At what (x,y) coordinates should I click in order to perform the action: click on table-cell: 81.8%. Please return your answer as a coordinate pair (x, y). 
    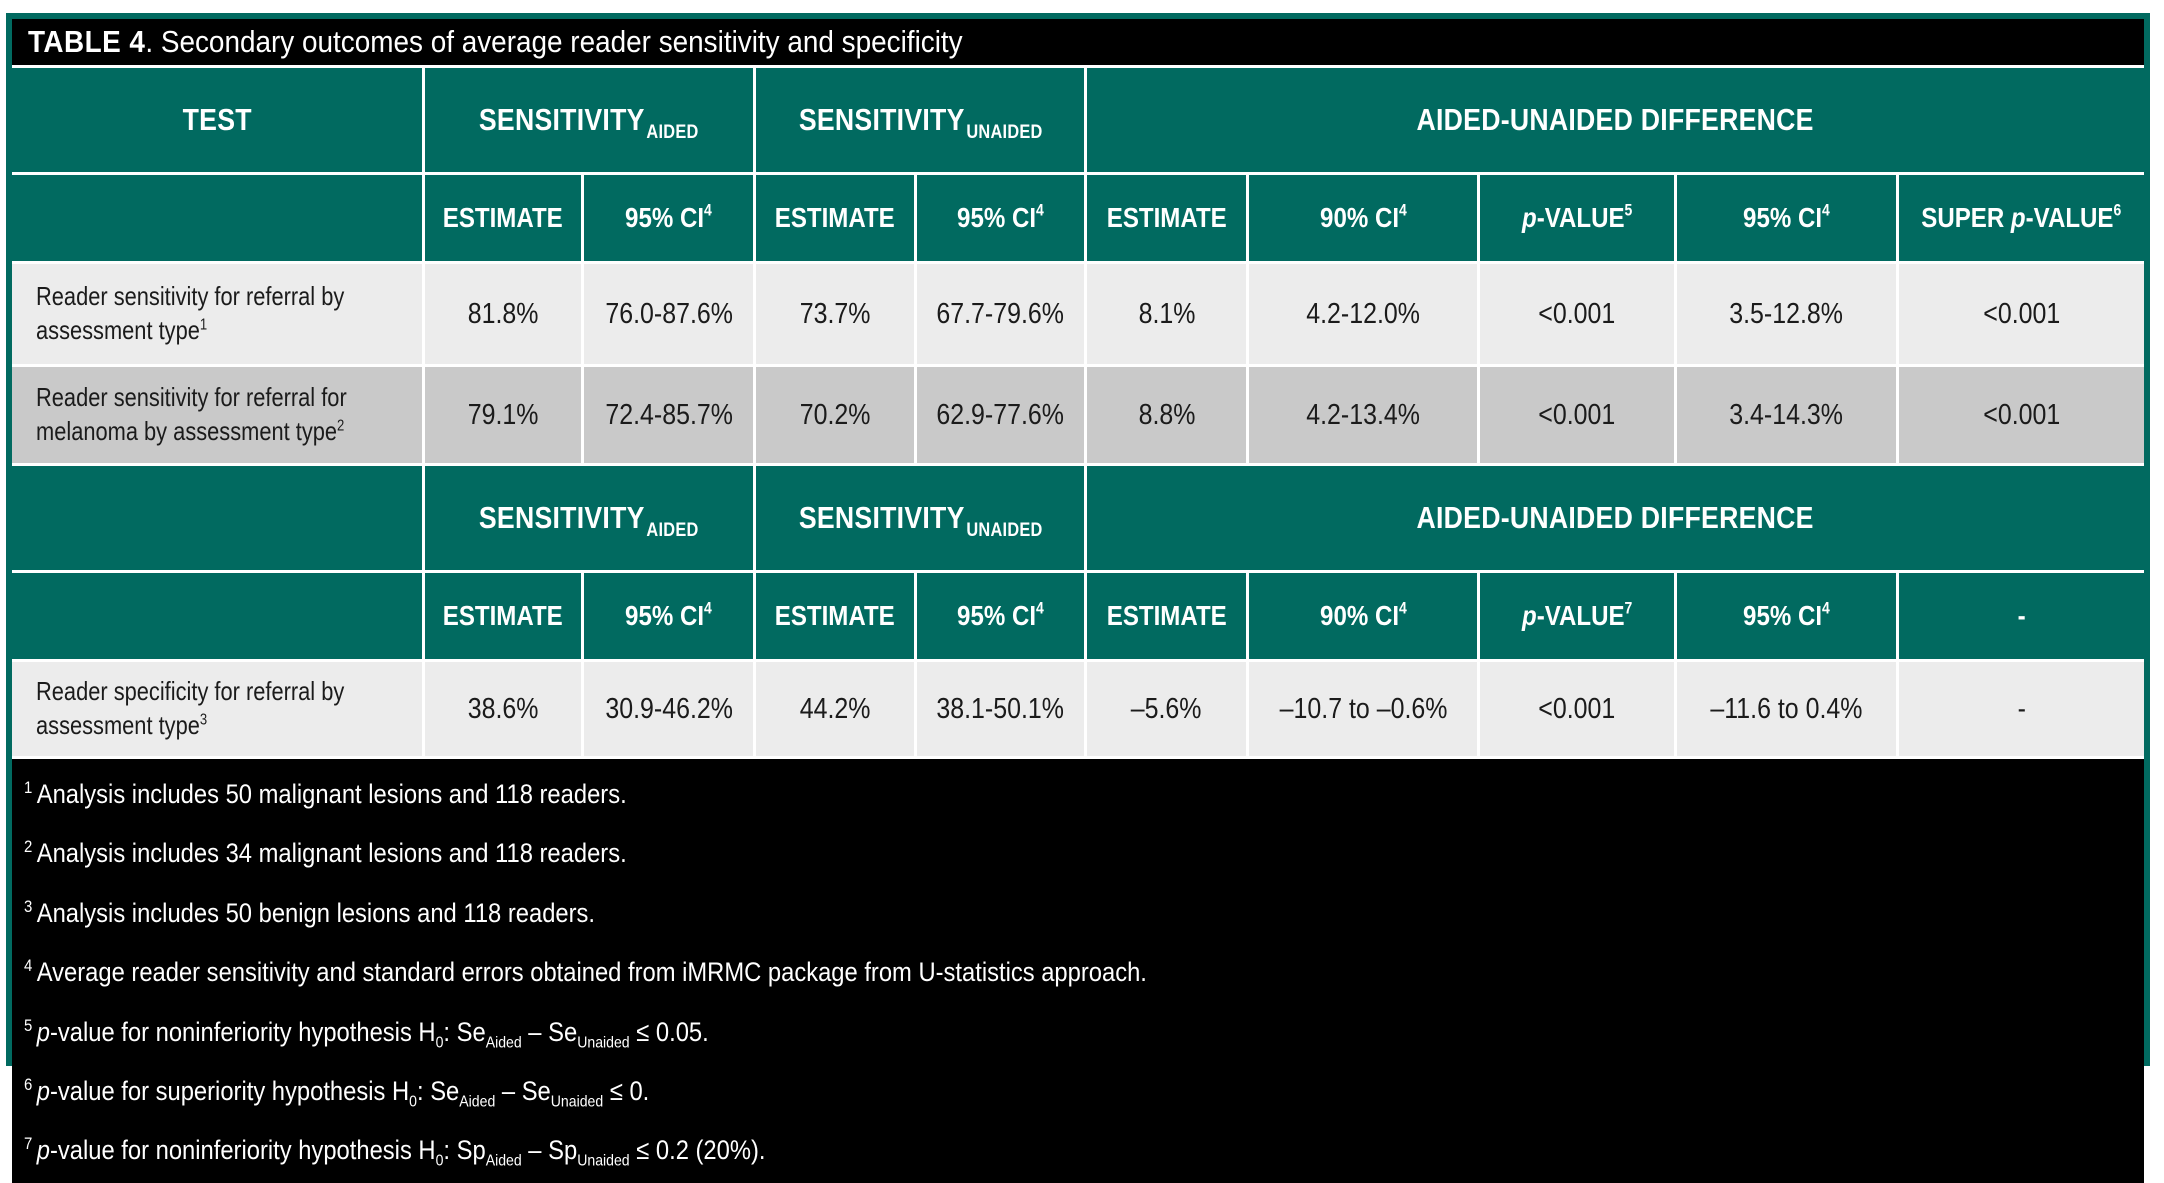
    Looking at the image, I should click on (503, 314).